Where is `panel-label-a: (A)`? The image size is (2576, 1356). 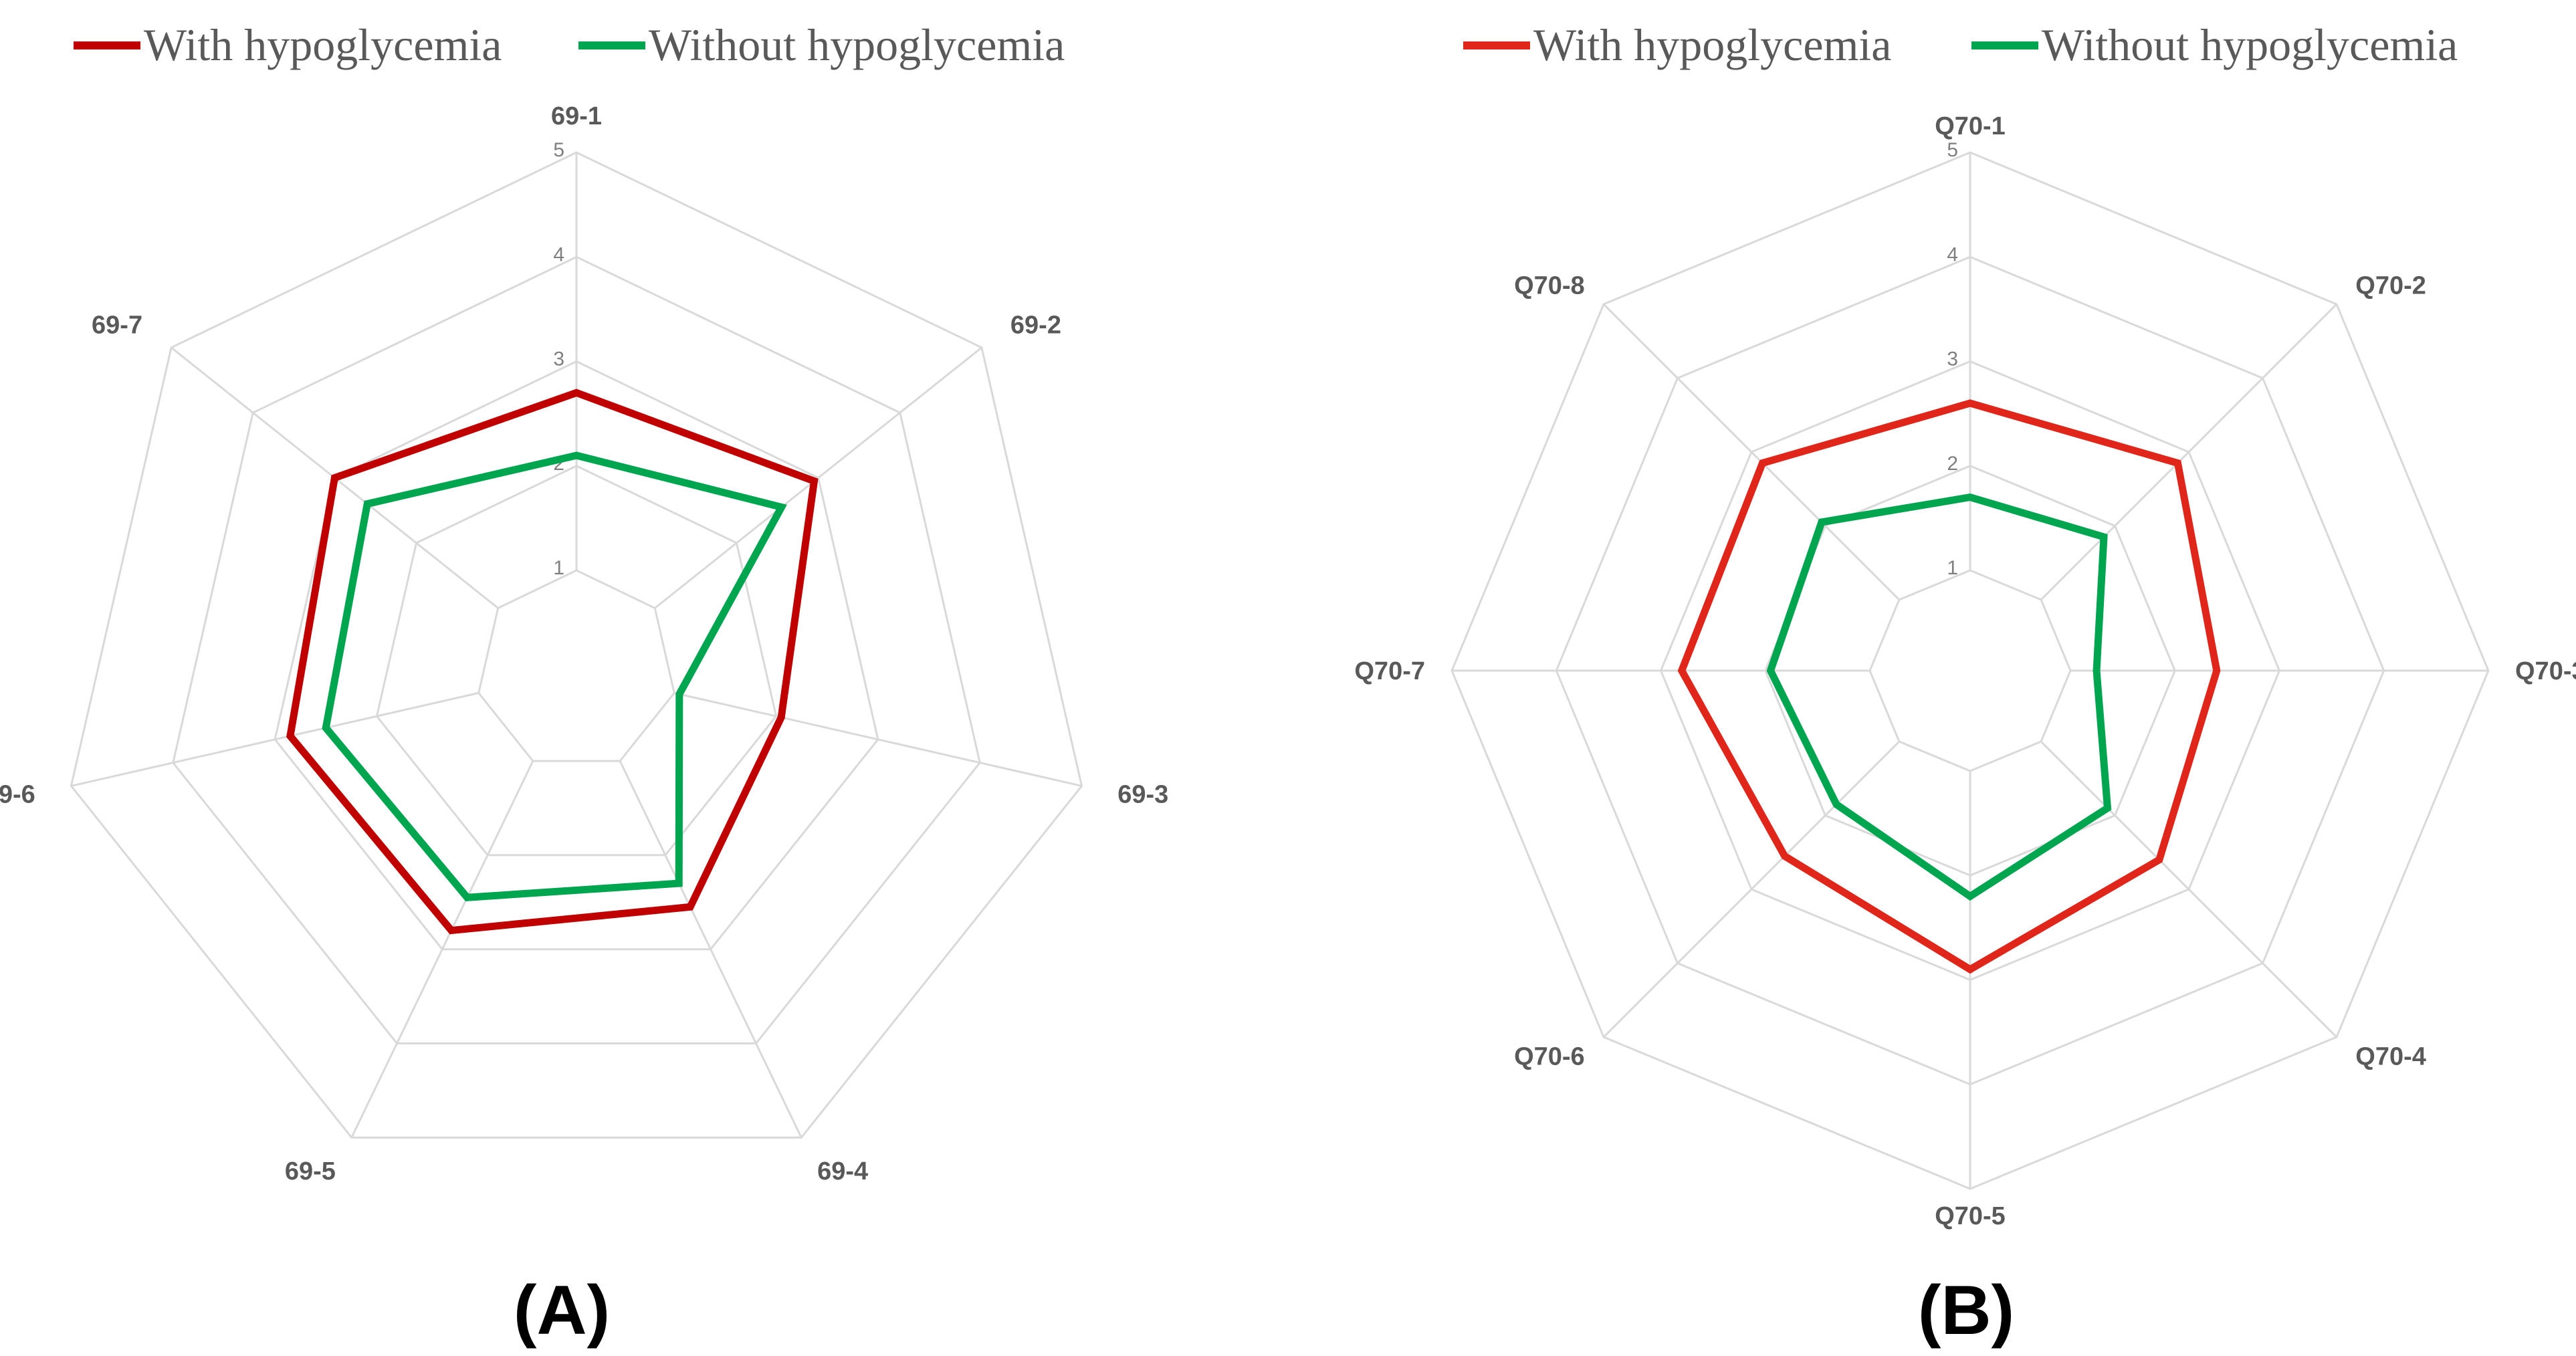 panel-label-a: (A) is located at coordinates (562, 1310).